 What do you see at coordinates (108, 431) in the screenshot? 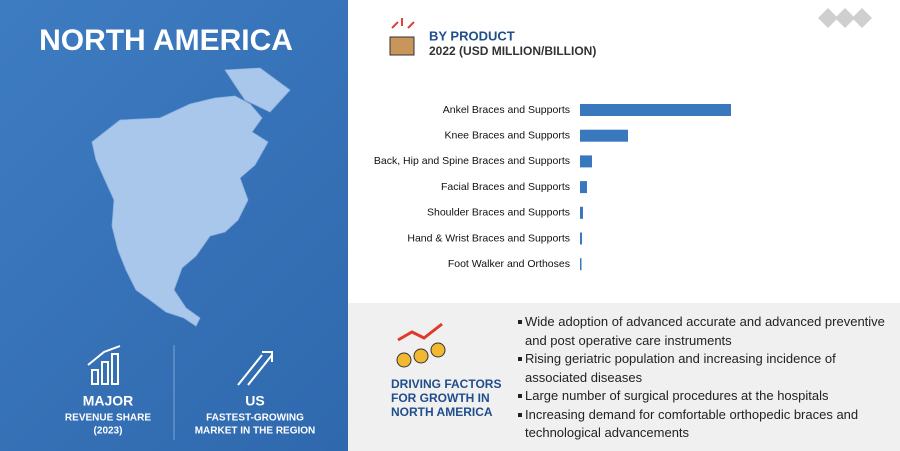
I see `stat-label: (2023)` at bounding box center [108, 431].